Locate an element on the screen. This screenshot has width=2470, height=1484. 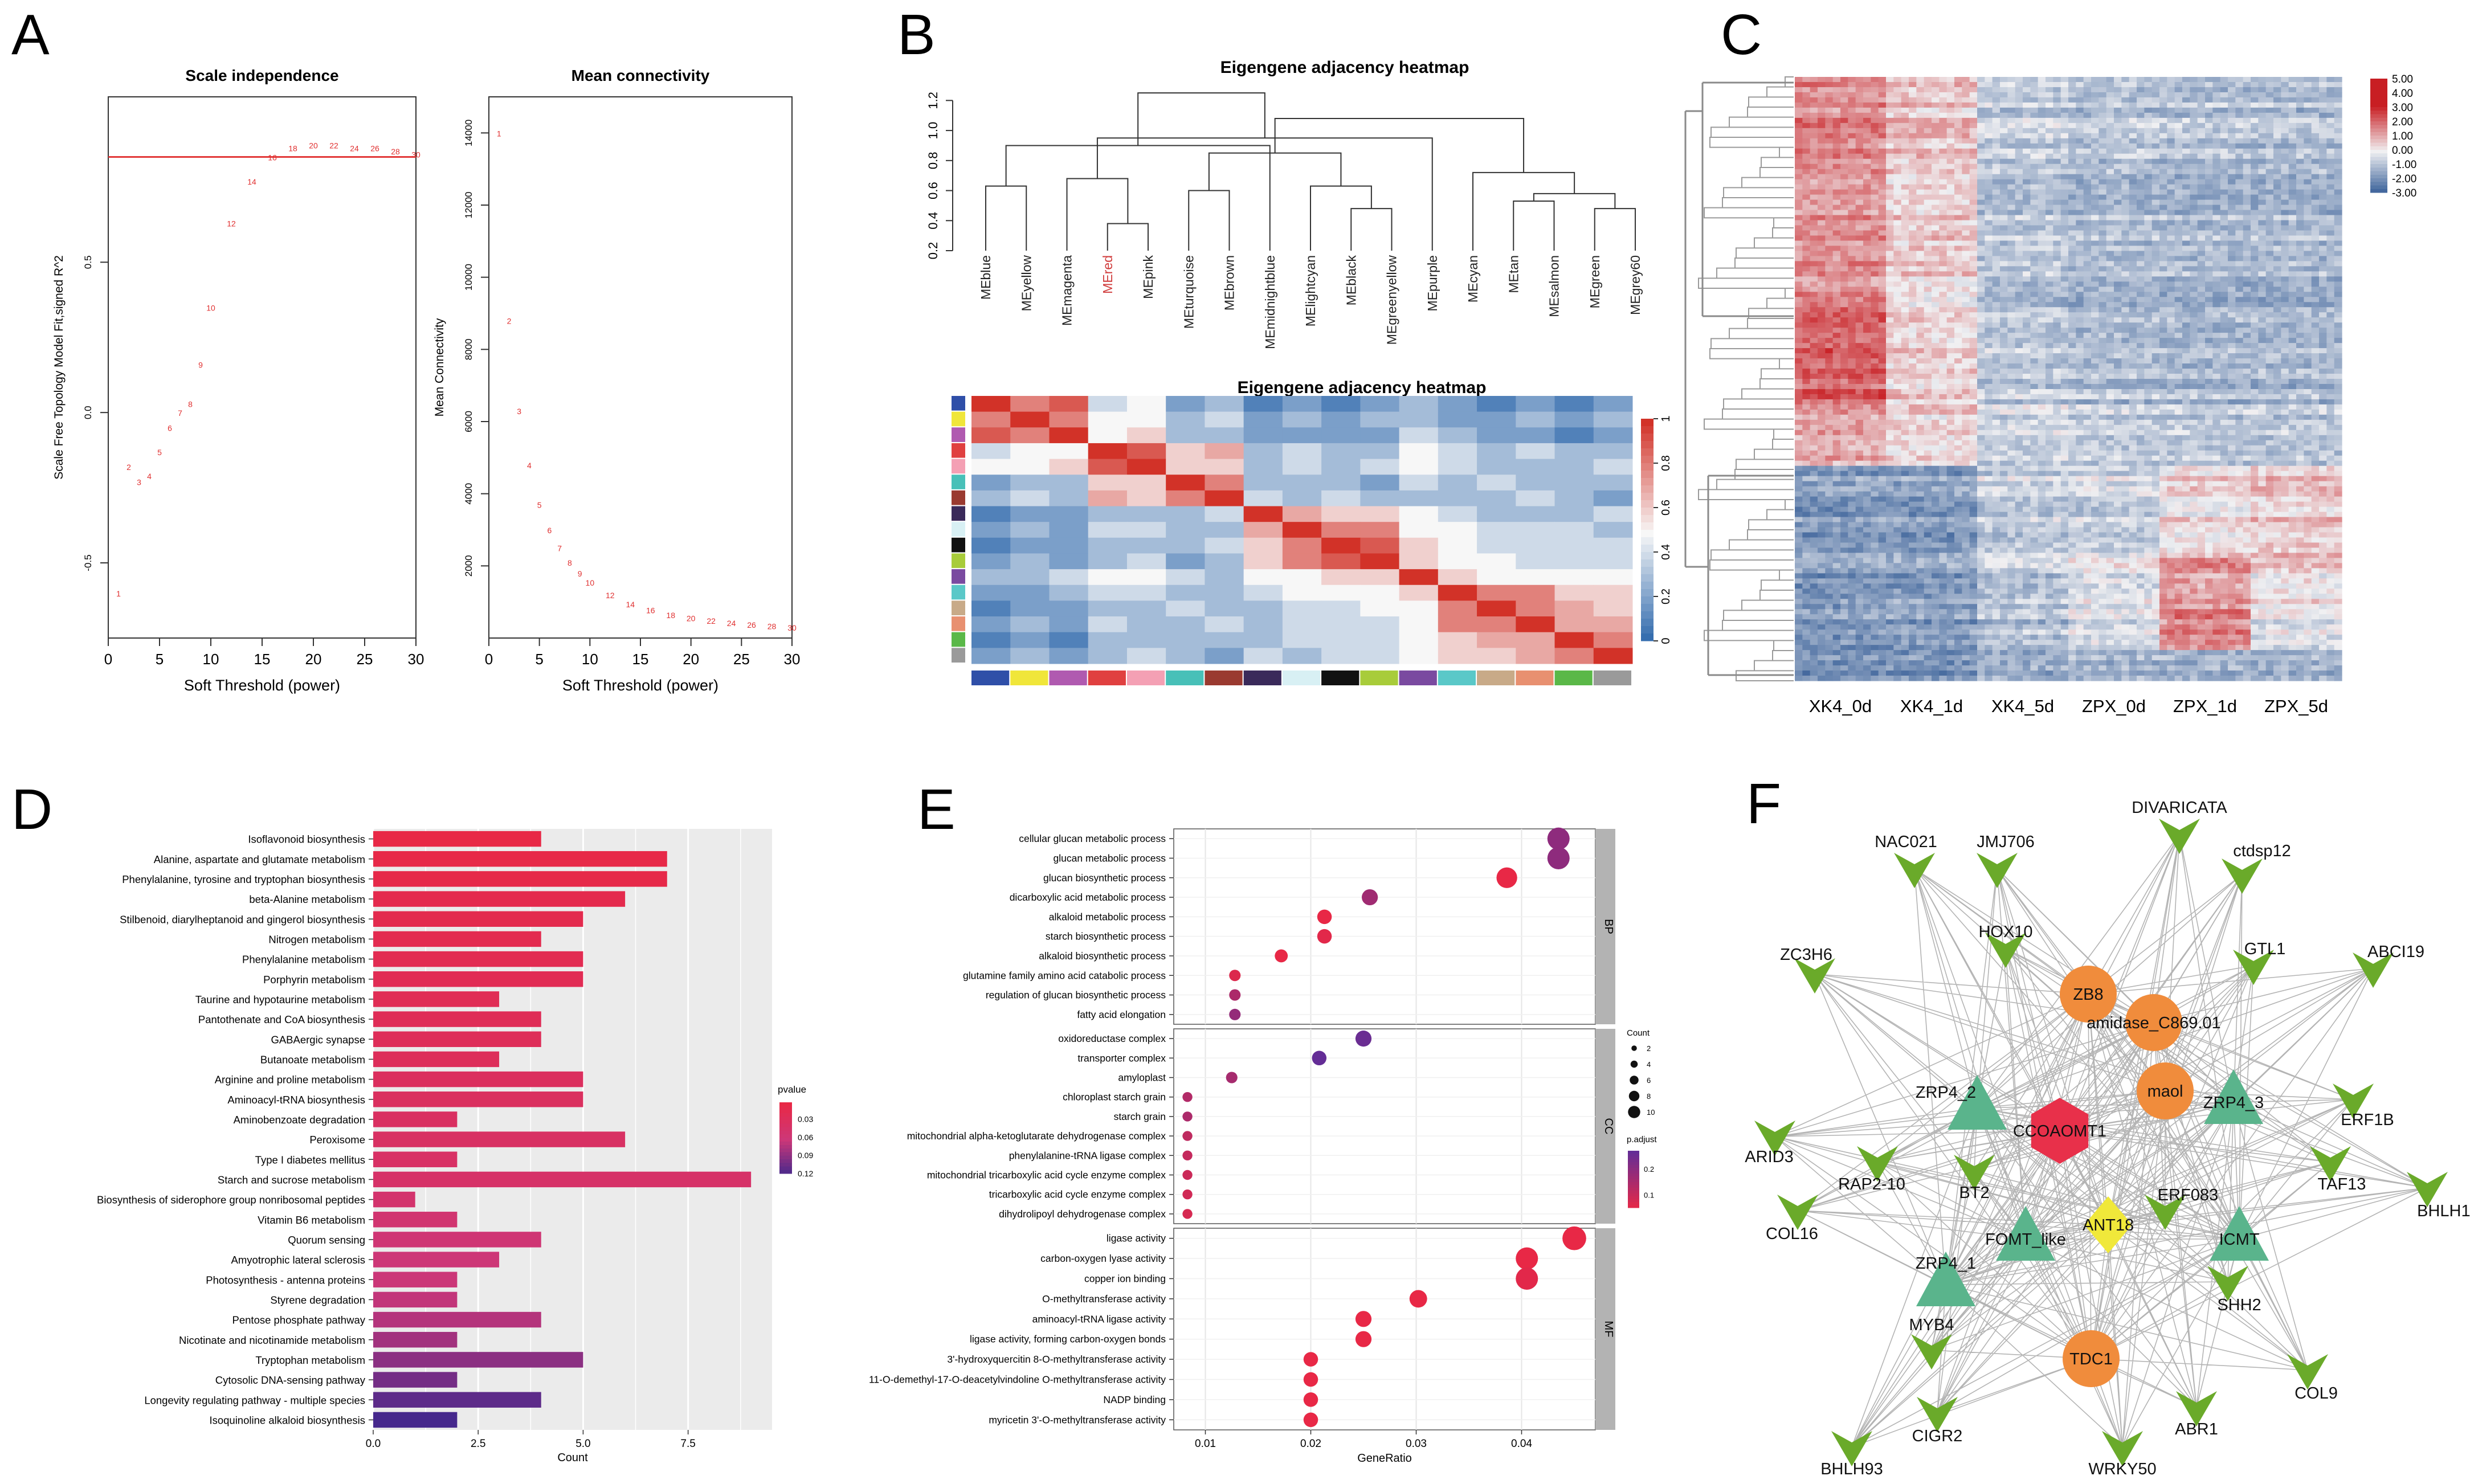
plot-title: Scale independence is located at coordinates (261, 75).